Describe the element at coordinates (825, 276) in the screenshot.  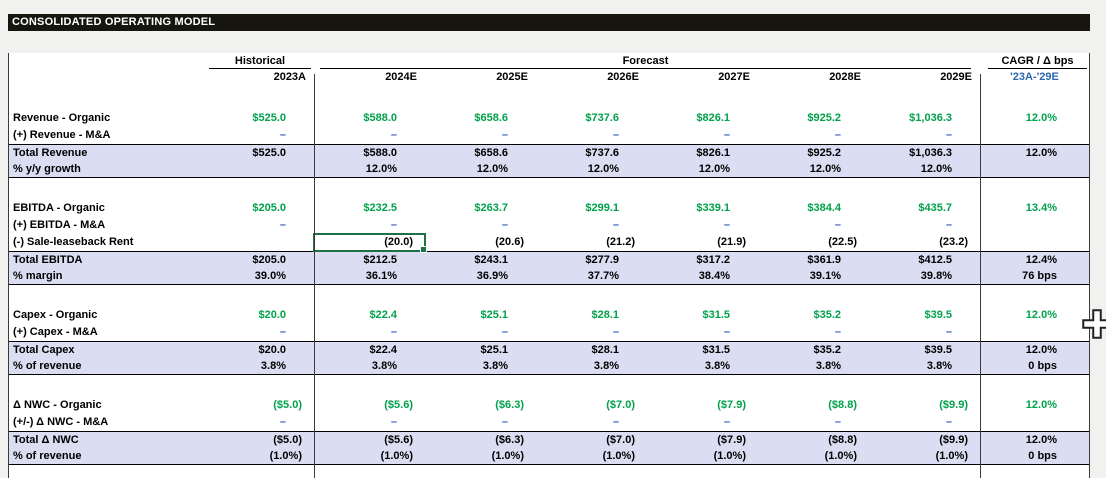
I see `value-cell: 39.1%` at that location.